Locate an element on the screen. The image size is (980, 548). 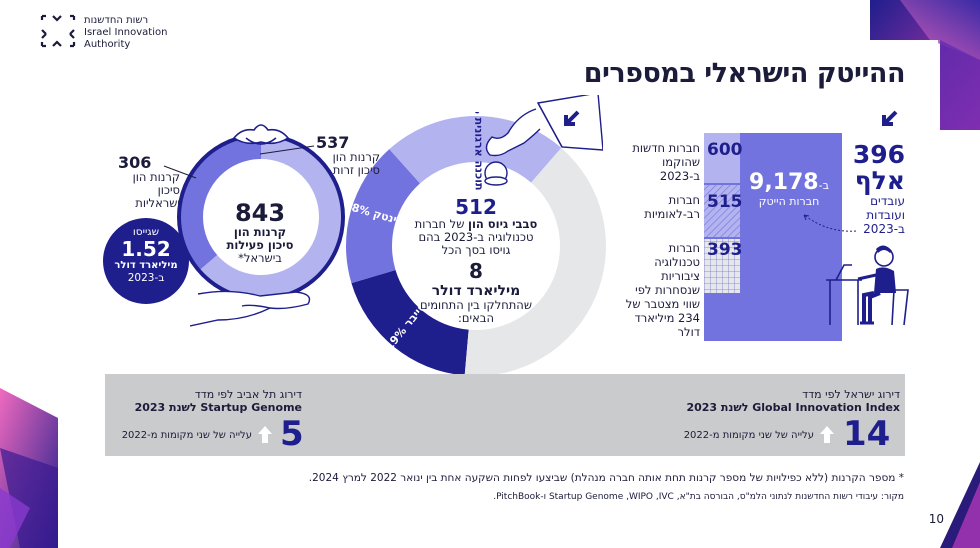
companies-total-label: ב-9,178 חברות הייטק is located at coordinates (789, 189).